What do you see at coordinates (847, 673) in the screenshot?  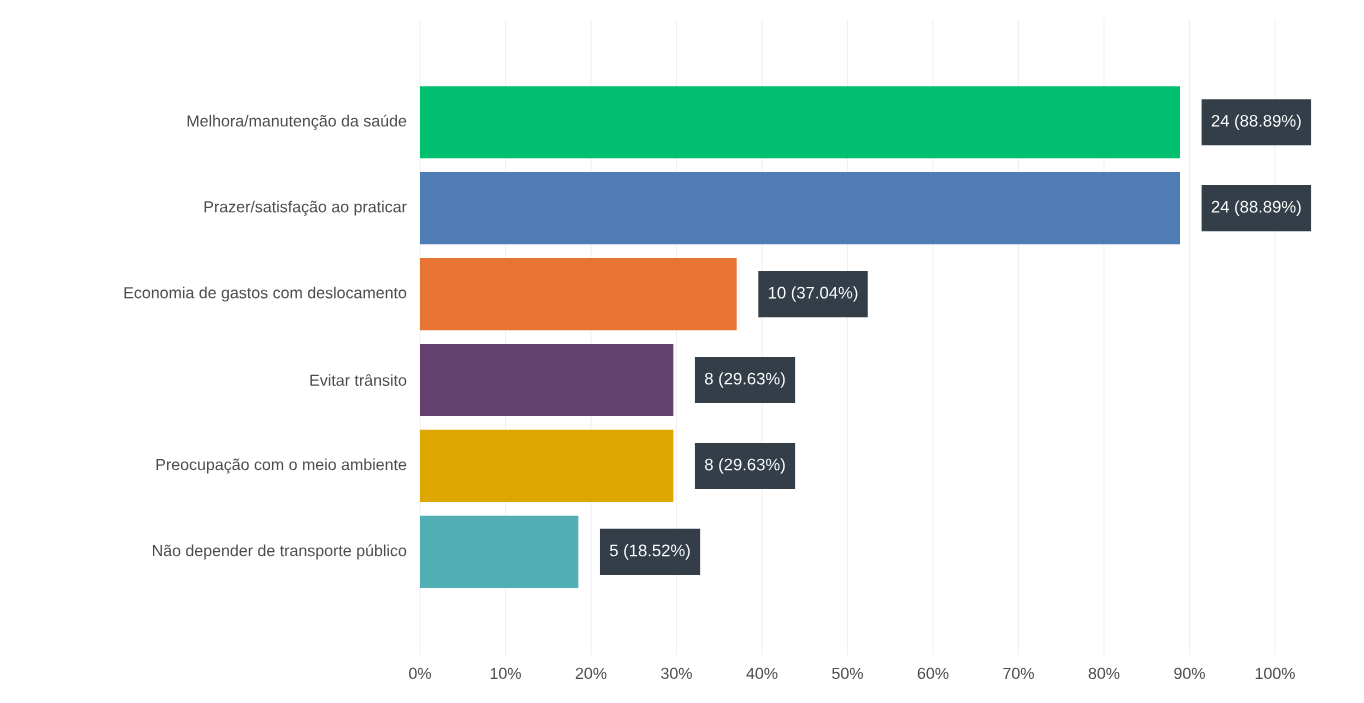 I see `x-tick-label: 50%` at bounding box center [847, 673].